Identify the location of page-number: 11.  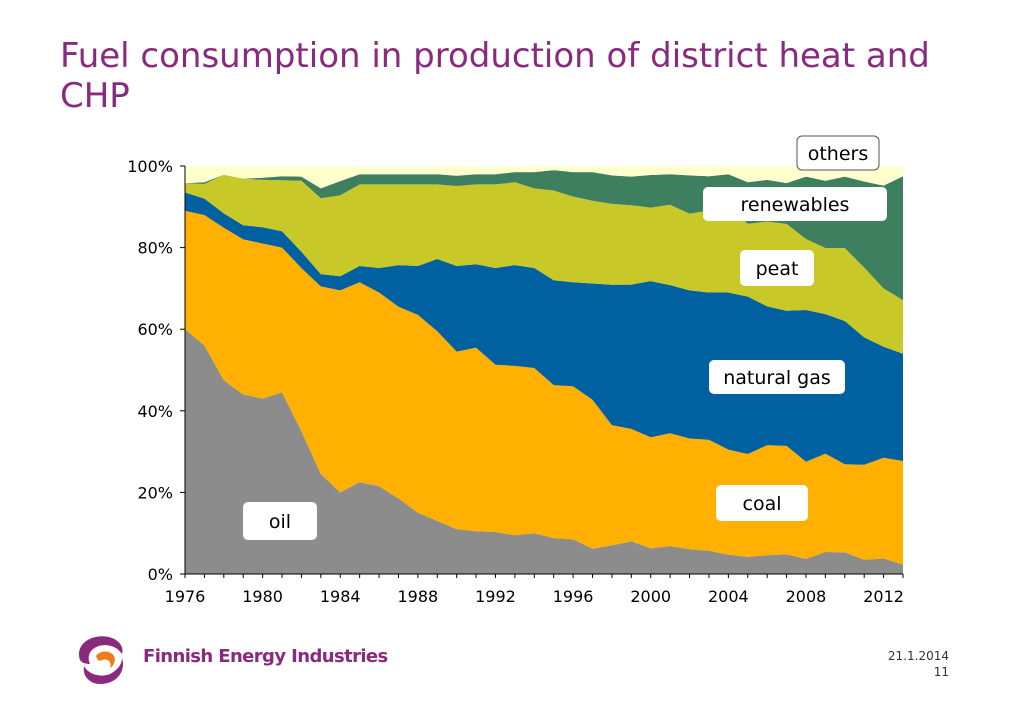
(941, 672).